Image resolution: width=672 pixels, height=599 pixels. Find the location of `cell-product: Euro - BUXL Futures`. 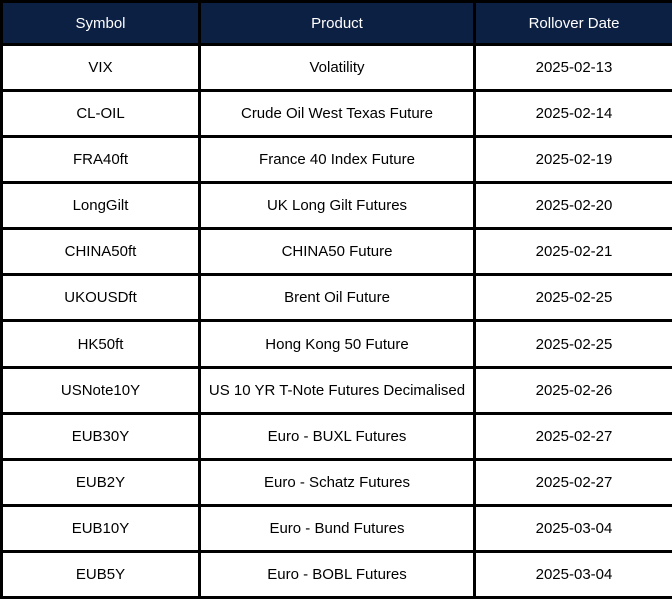

cell-product: Euro - BUXL Futures is located at coordinates (337, 436).